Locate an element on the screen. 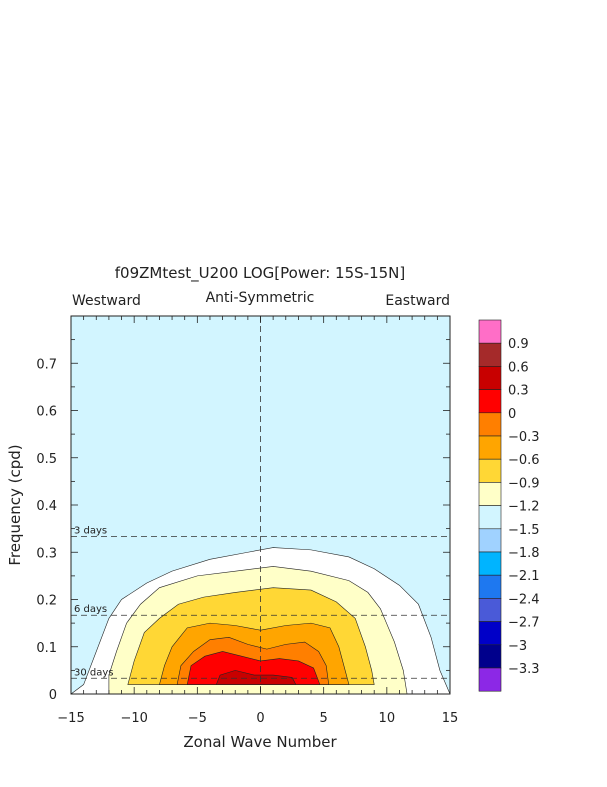  x-tick-label: −5 is located at coordinates (197, 718).